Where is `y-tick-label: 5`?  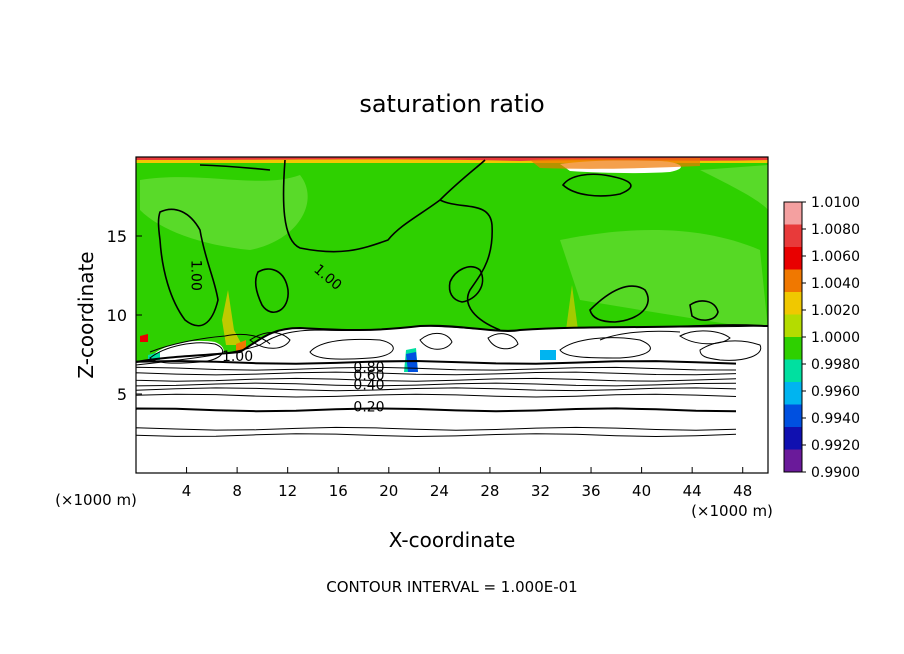 y-tick-label: 5 is located at coordinates (122, 394).